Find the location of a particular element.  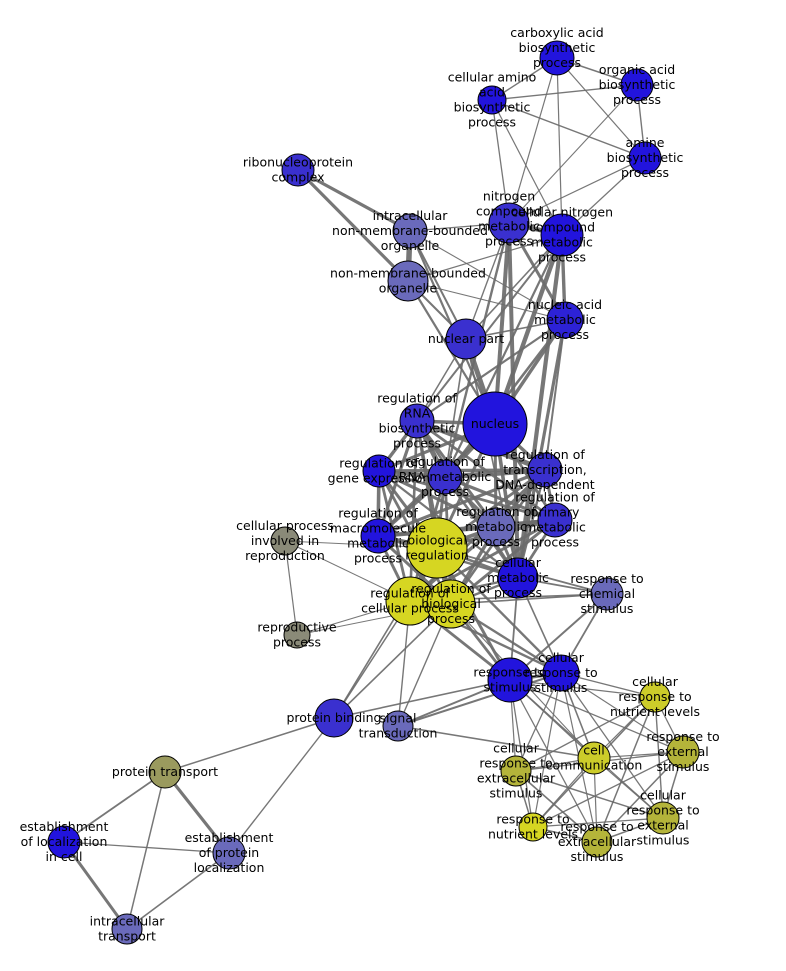

graph-node-regulation-of-transcription-dna-dependent is located at coordinates (545, 470).